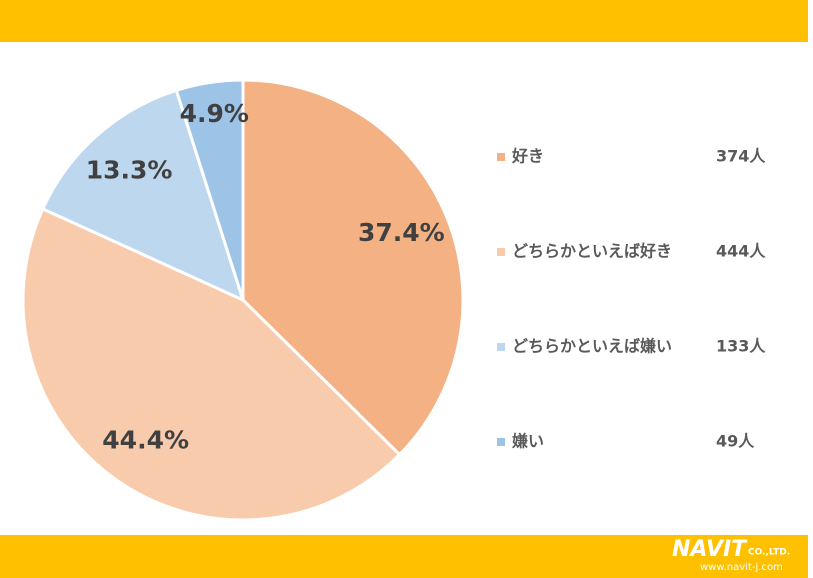 This screenshot has width=813, height=578. What do you see at coordinates (401, 232) in the screenshot?
I see `slice-label: 37.4%` at bounding box center [401, 232].